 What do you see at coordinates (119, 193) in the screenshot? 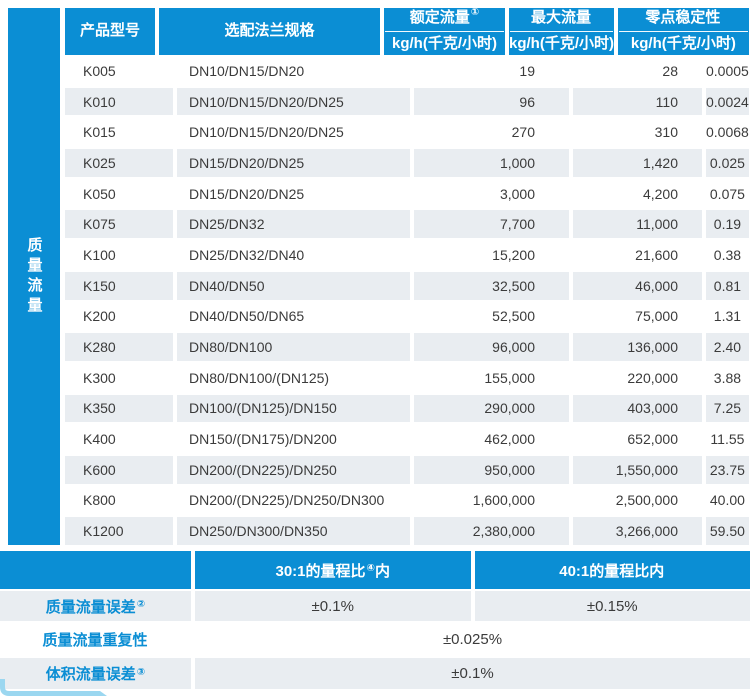
I see `model-cell: K050` at bounding box center [119, 193].